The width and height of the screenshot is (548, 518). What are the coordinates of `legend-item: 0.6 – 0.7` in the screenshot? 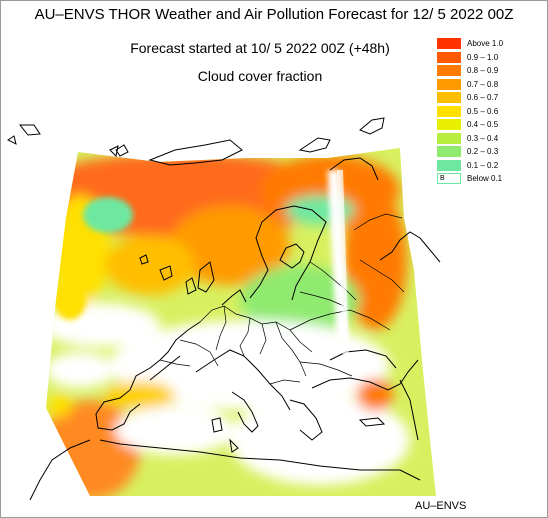 It's located at (492, 99).